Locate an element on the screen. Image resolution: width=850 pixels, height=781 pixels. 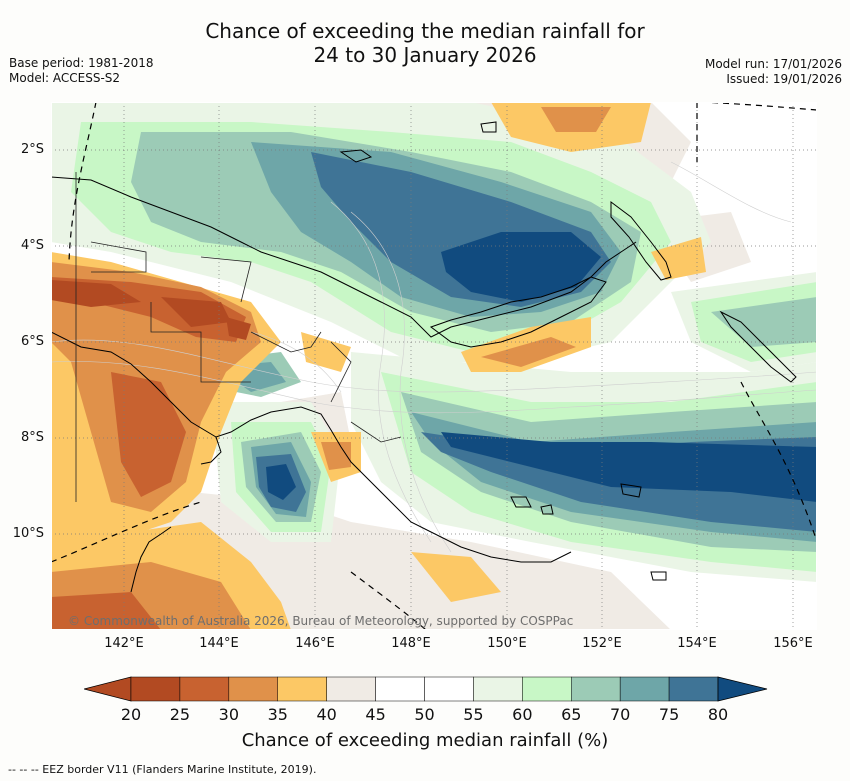
colorbar-tick-label: 75 is located at coordinates (669, 714).